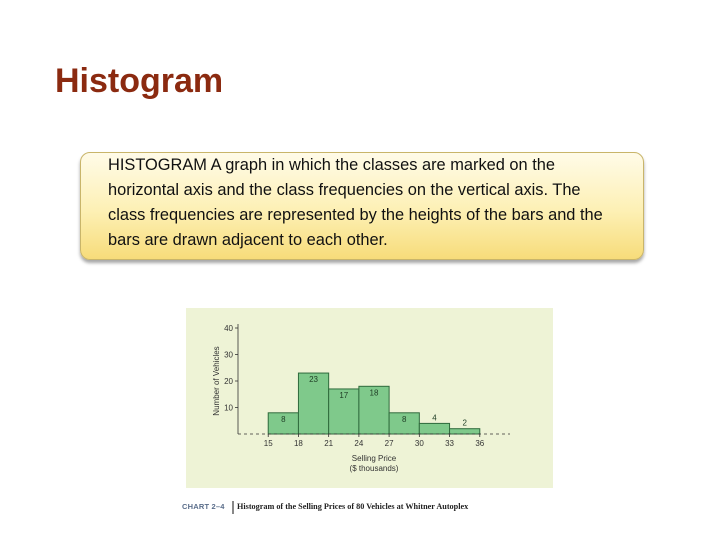 The height and width of the screenshot is (540, 720). I want to click on y-tick-label: 40, so click(228, 328).